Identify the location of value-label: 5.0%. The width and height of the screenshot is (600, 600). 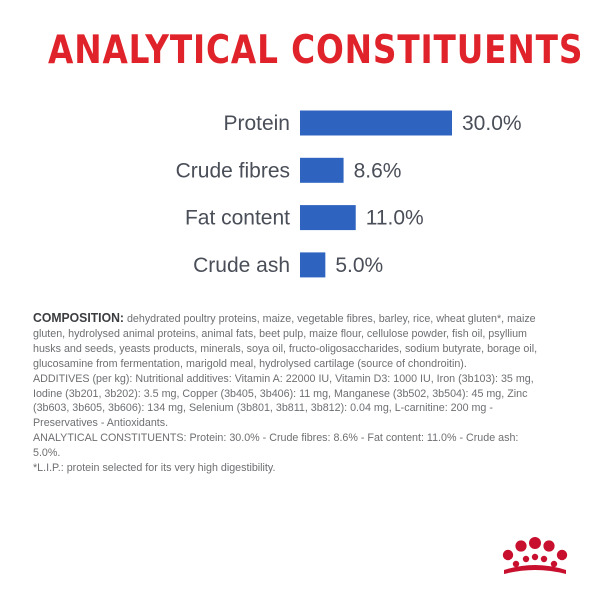
(359, 265).